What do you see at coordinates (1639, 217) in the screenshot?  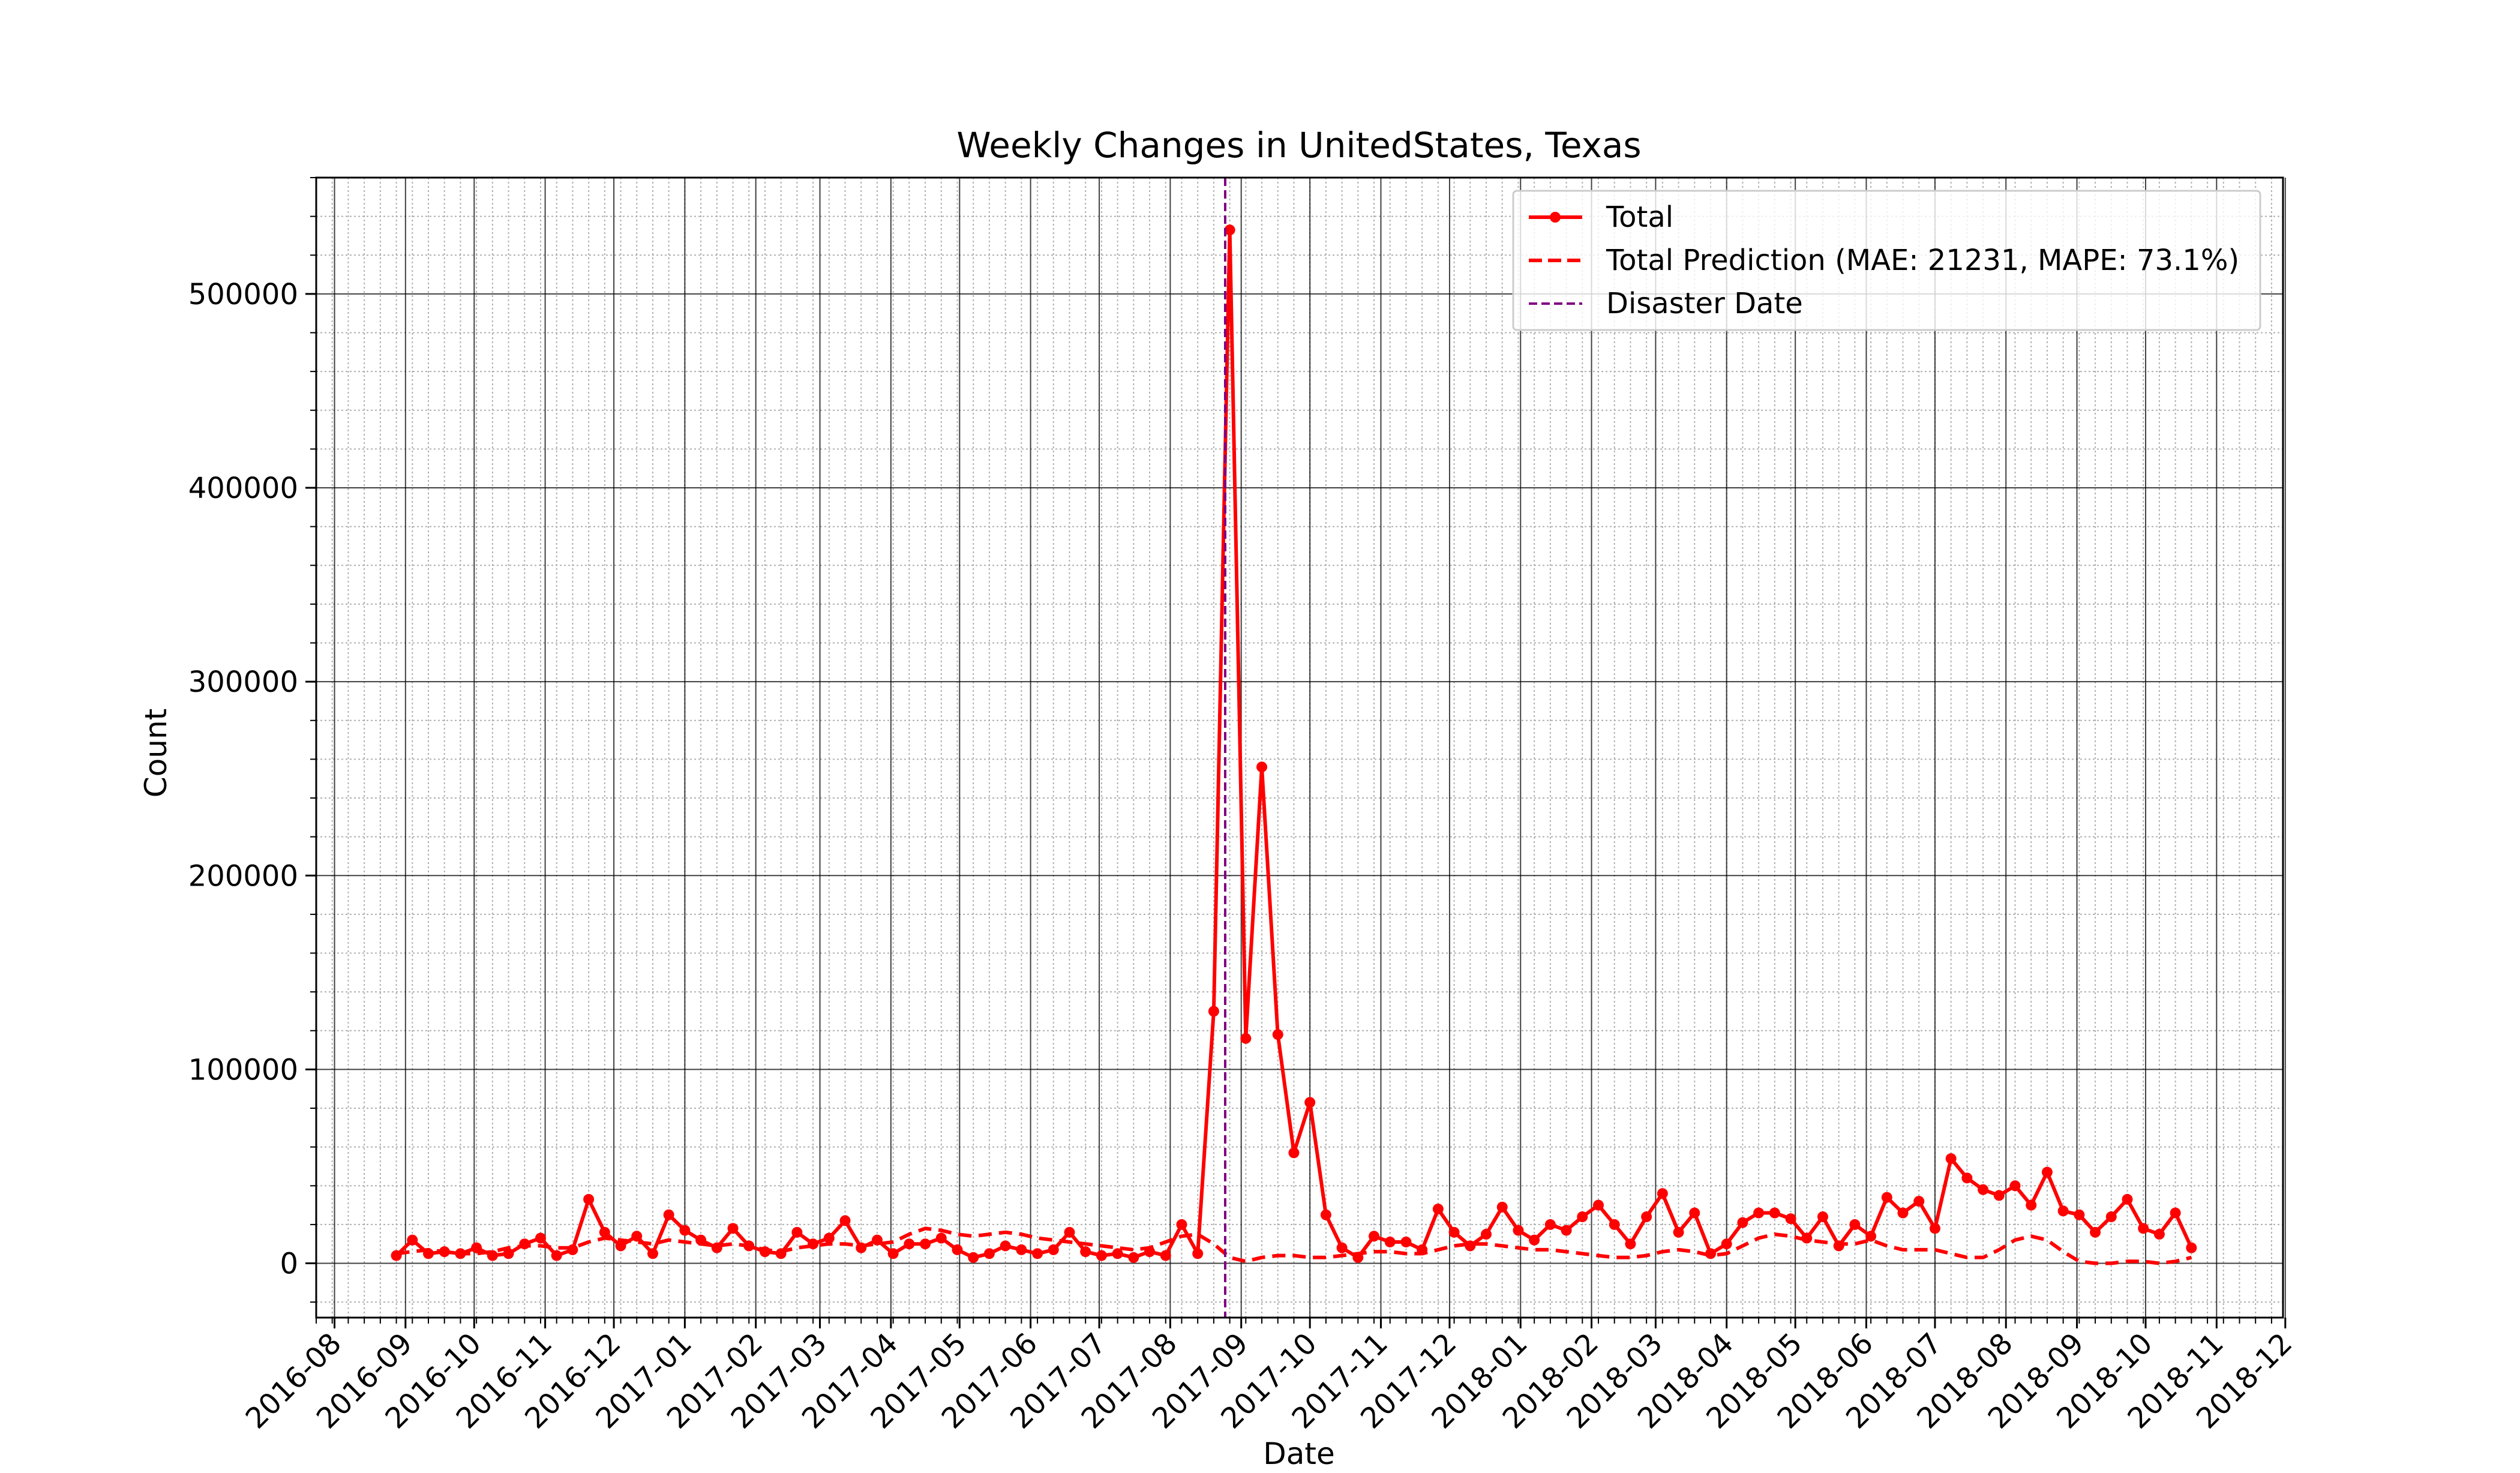 I see `legend-total-label: Total` at bounding box center [1639, 217].